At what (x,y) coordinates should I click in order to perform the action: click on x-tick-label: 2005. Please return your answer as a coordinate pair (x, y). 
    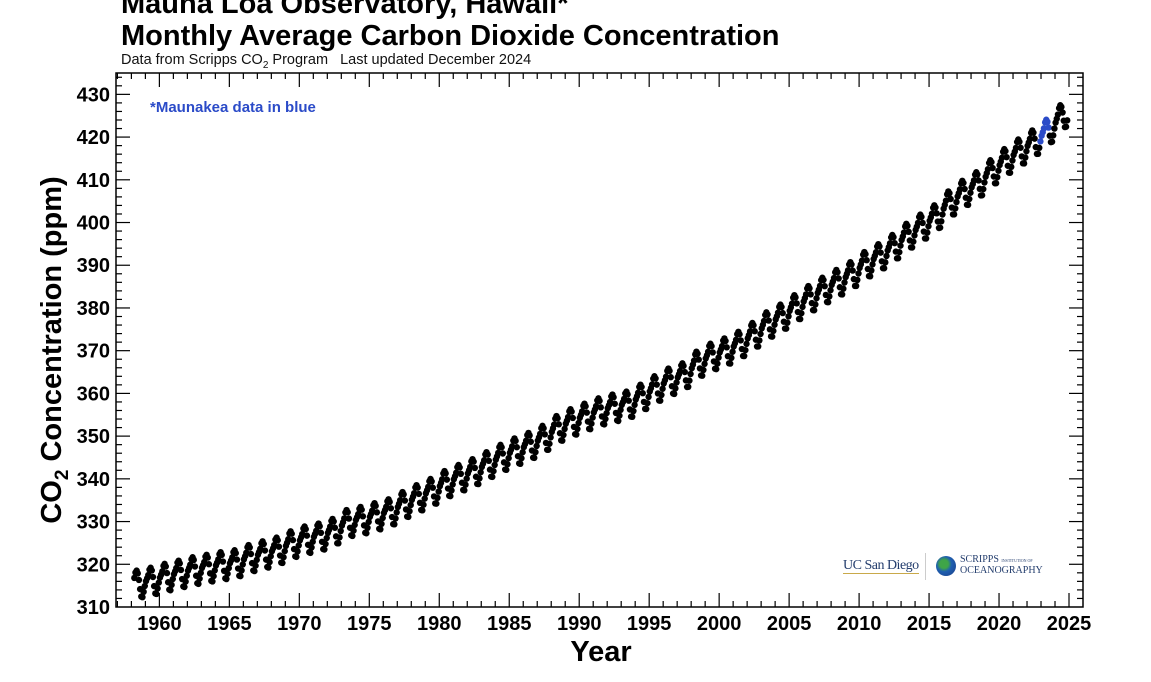
    Looking at the image, I should click on (789, 624).